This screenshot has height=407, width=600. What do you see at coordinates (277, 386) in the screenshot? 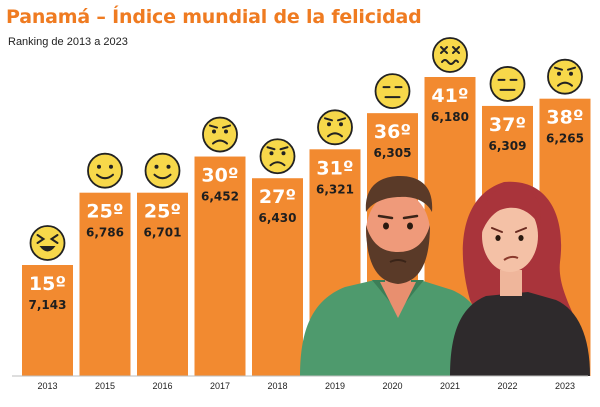
I see `tick-label-2018: 2018` at bounding box center [277, 386].